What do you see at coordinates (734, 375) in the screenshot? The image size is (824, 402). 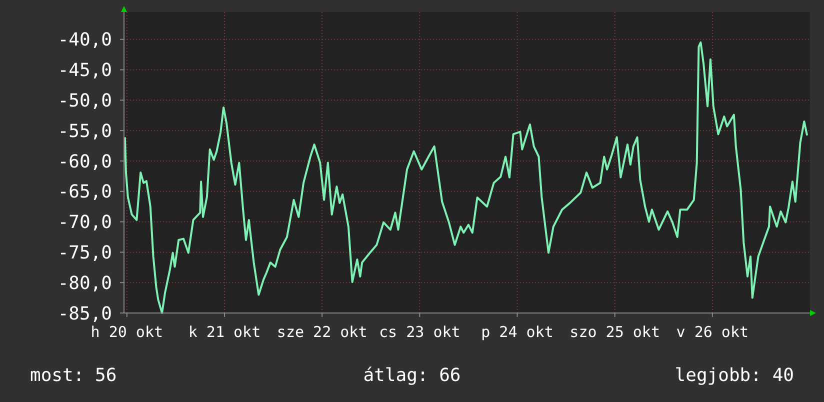 I see `text: legjobb: 40` at bounding box center [734, 375].